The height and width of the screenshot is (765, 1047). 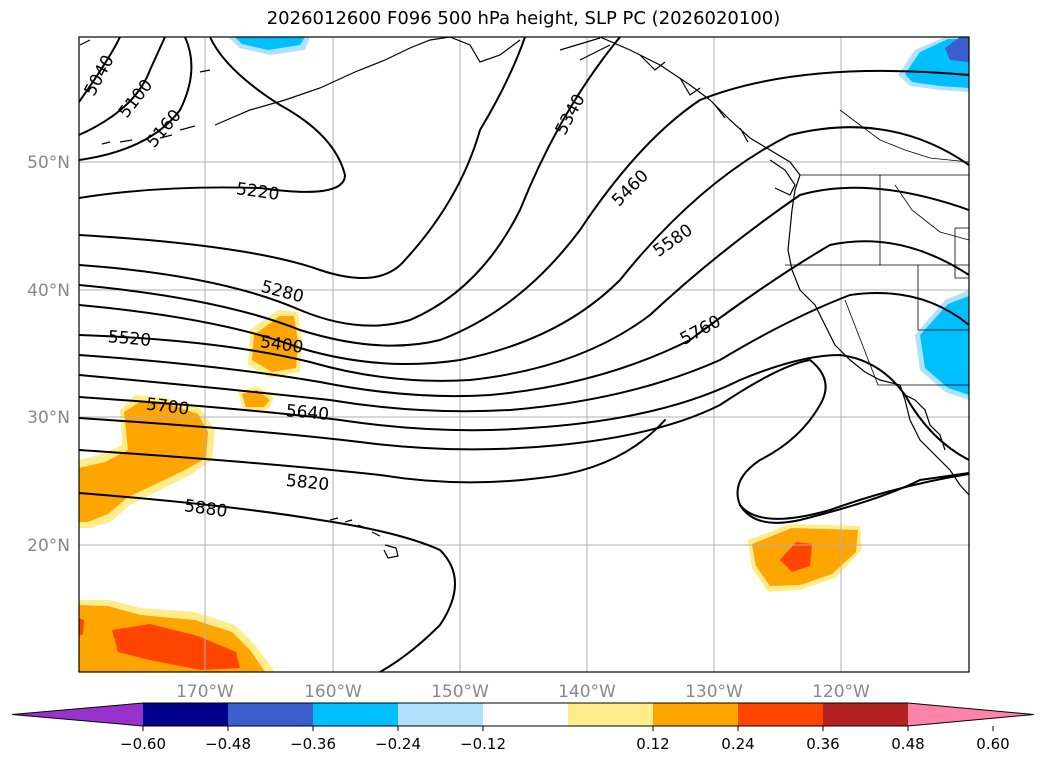 I want to click on colorbar-tick-label: 0.12, so click(x=652, y=744).